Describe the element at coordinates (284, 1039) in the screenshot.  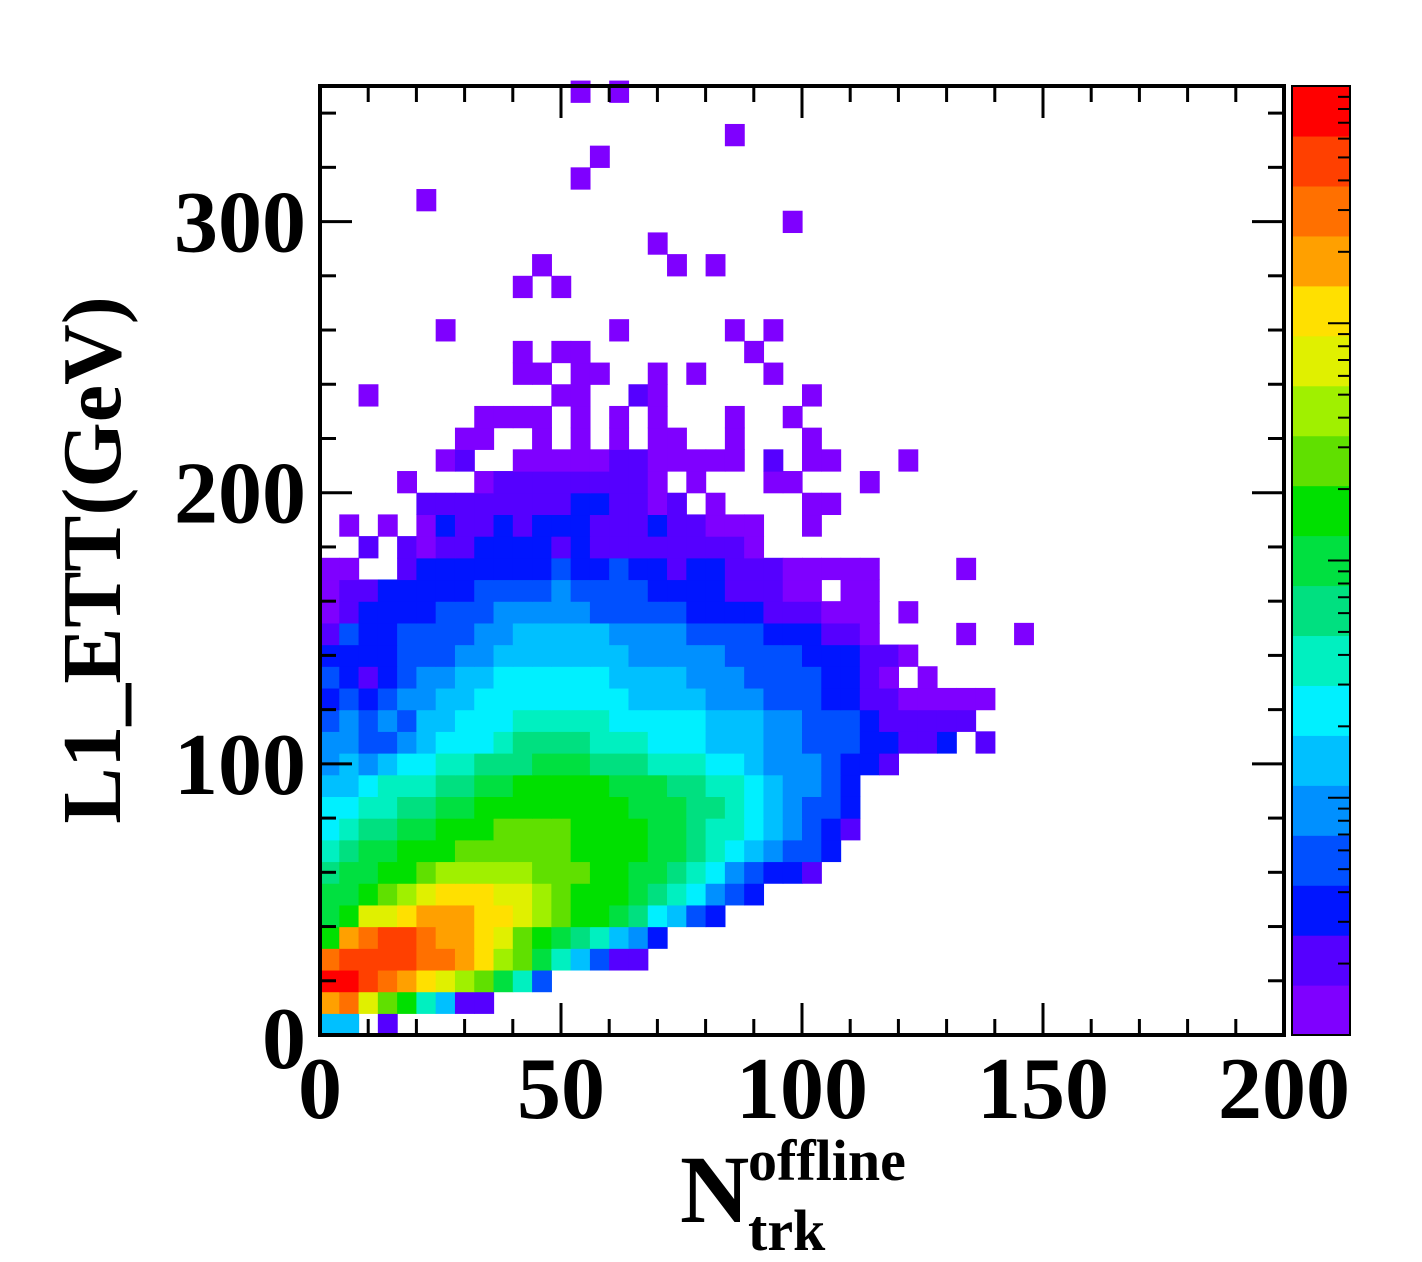
I see `y-tick-label: 0` at that location.